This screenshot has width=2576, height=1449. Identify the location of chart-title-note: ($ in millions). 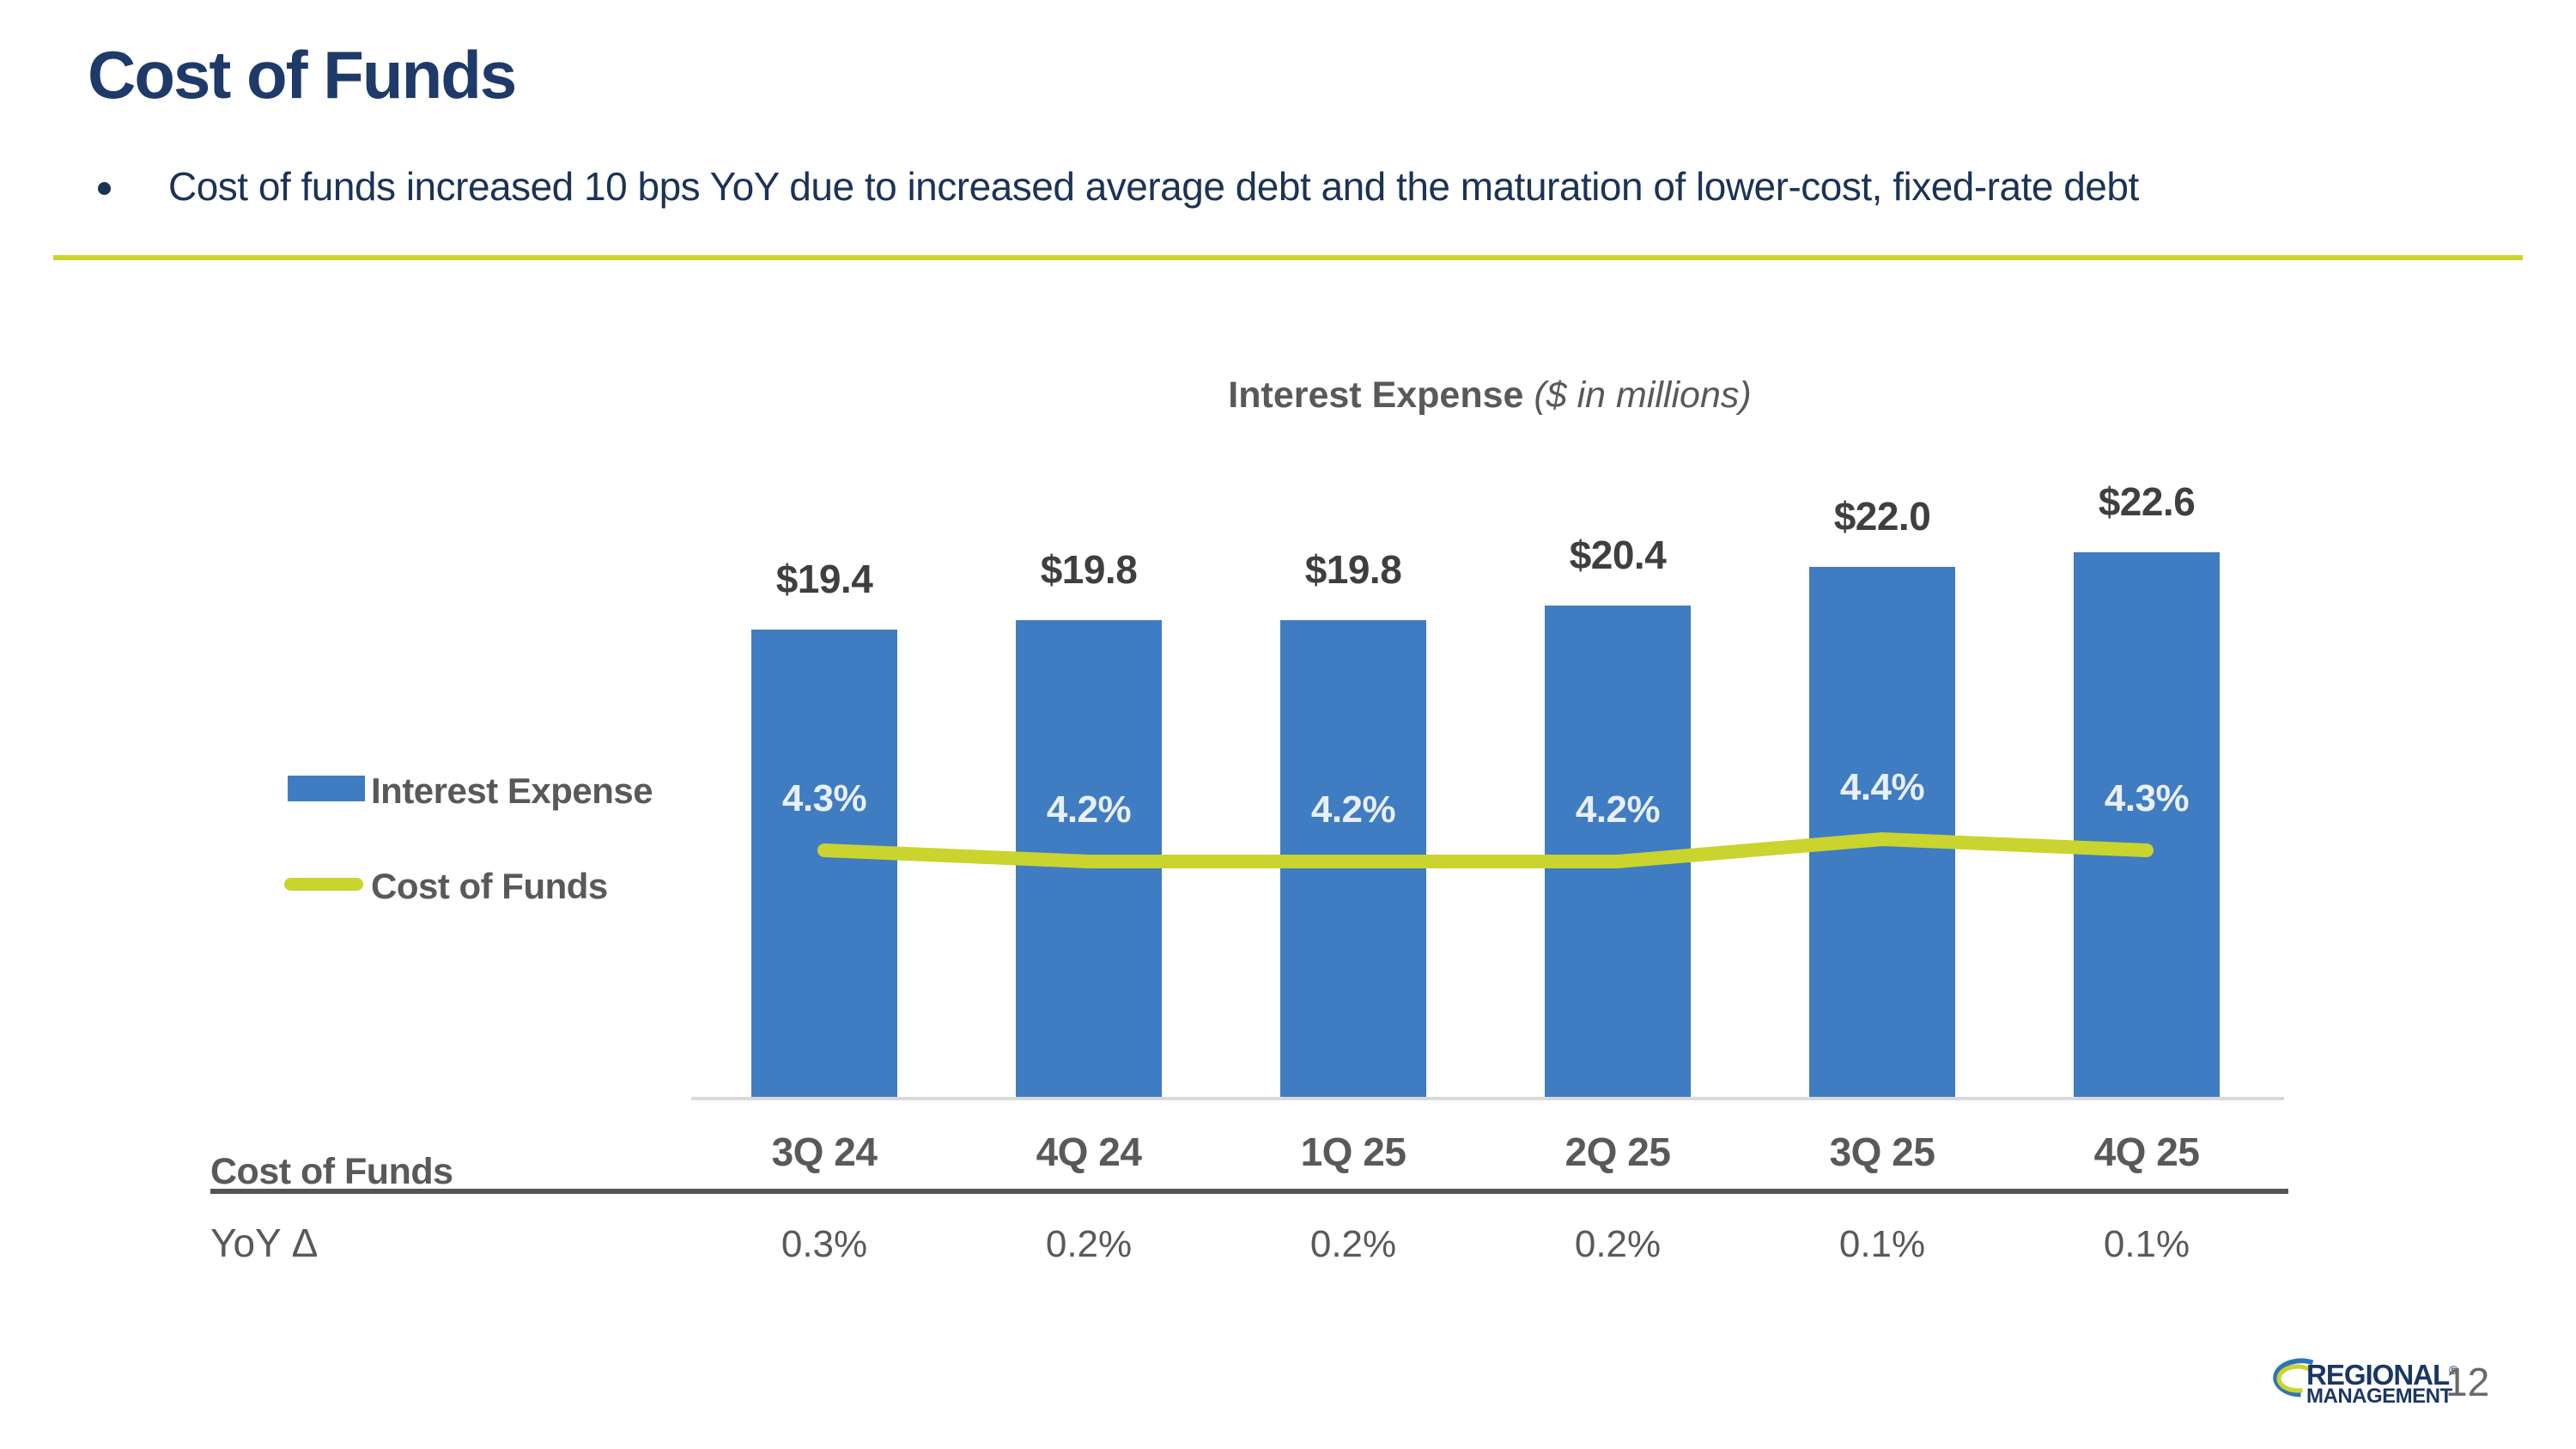
(1643, 395).